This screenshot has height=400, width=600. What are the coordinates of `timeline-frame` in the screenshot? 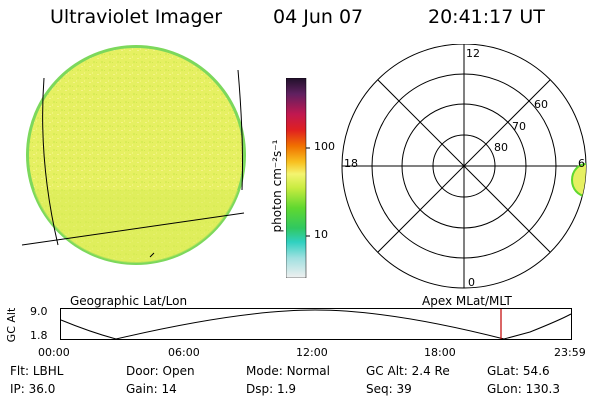 It's located at (316, 324).